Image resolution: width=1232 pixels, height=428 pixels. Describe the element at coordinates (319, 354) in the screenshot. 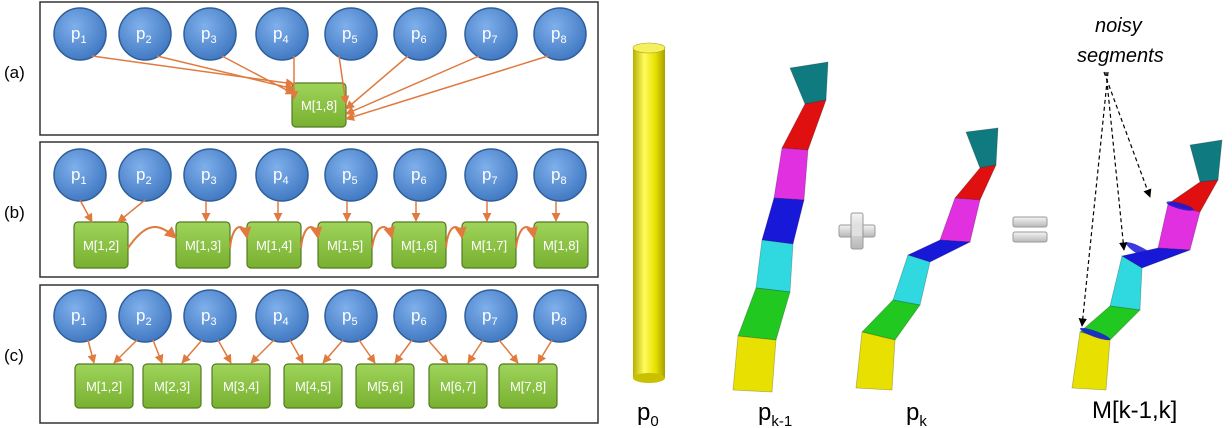

I see `panel-c-frame` at that location.